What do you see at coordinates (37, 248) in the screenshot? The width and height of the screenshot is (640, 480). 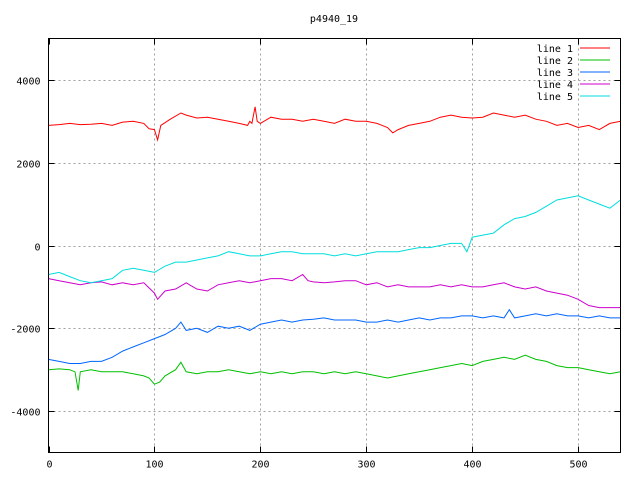 I see `y-tick-label: 0` at bounding box center [37, 248].